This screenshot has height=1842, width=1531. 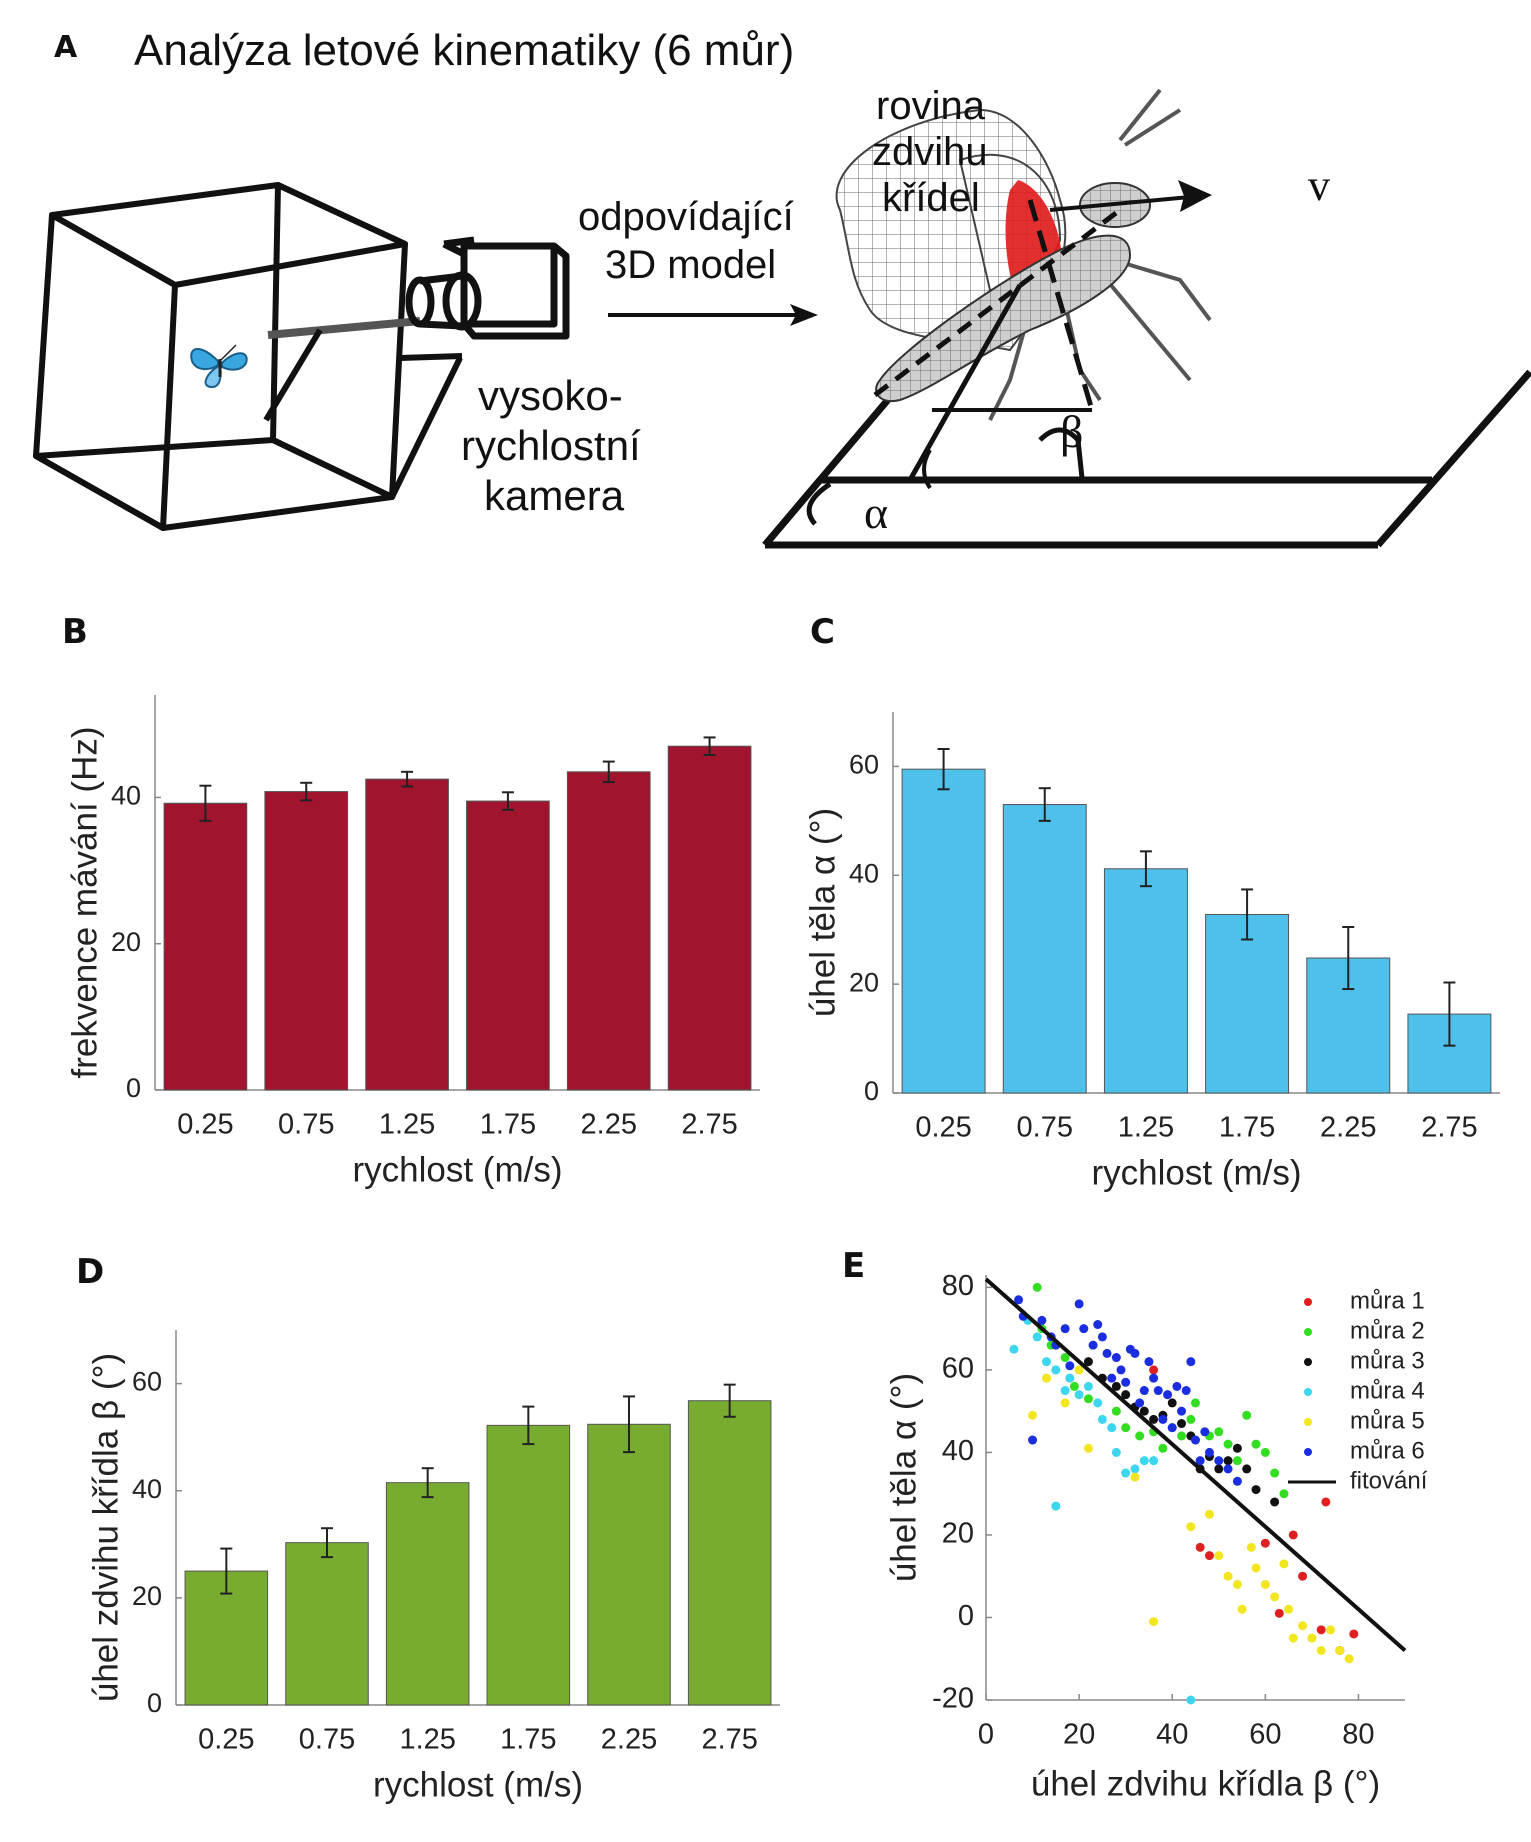 I want to click on chart-e-xlabel: úhel zdvihu křídla β (°), so click(x=1205, y=1783).